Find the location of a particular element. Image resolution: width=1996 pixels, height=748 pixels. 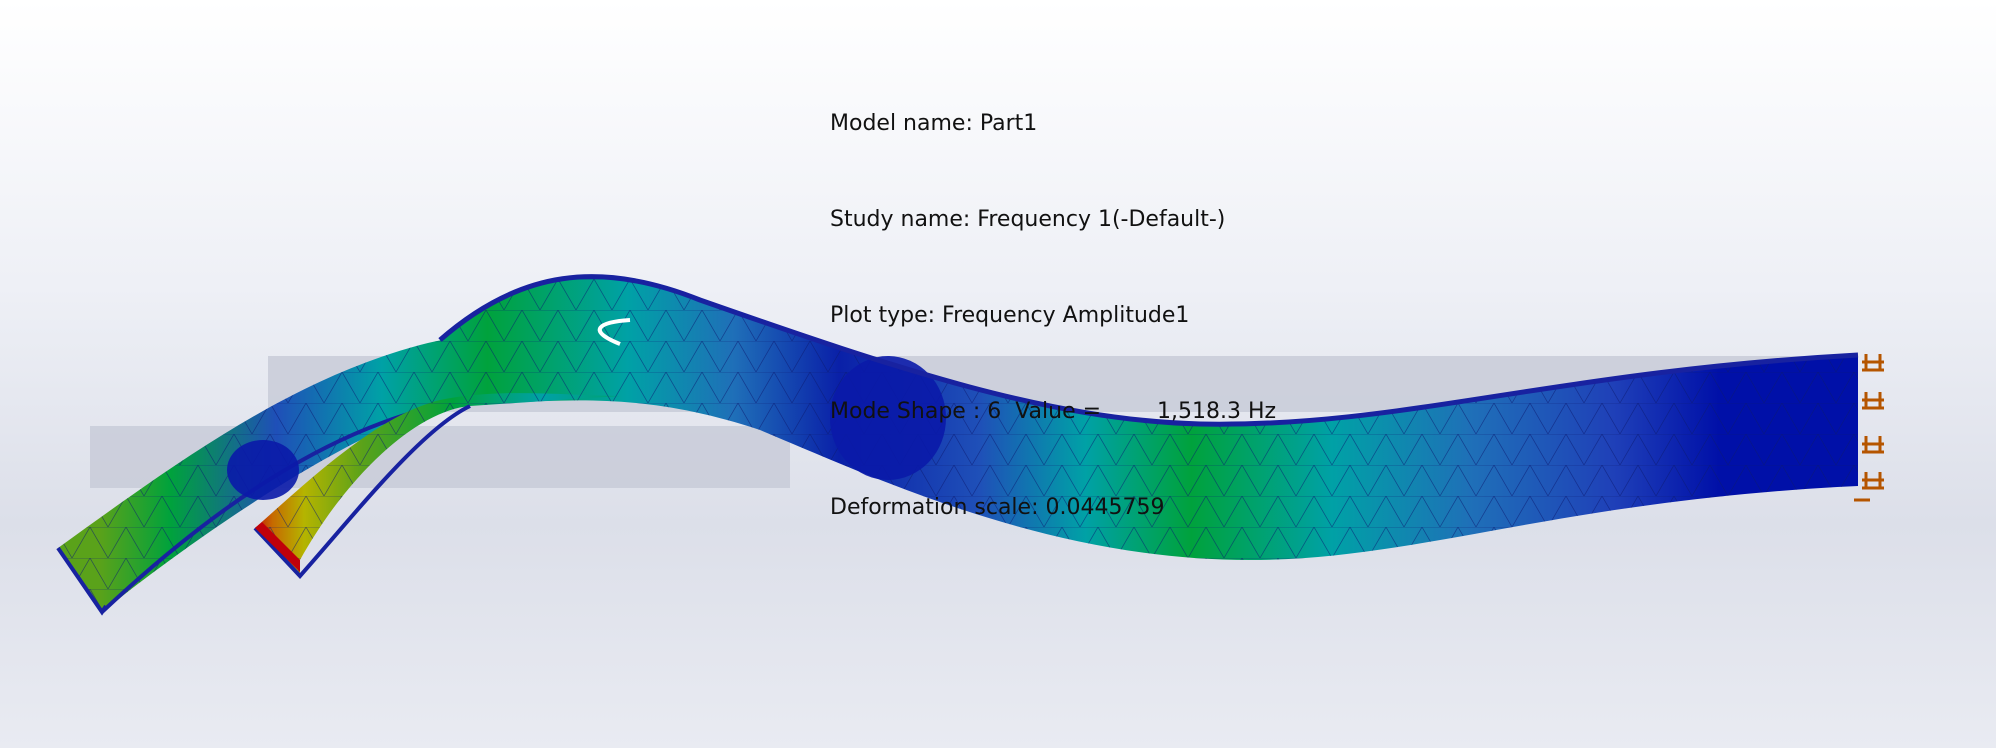

study-name-label: Study name: Frequency 1(-Default-) is located at coordinates (1028, 219).